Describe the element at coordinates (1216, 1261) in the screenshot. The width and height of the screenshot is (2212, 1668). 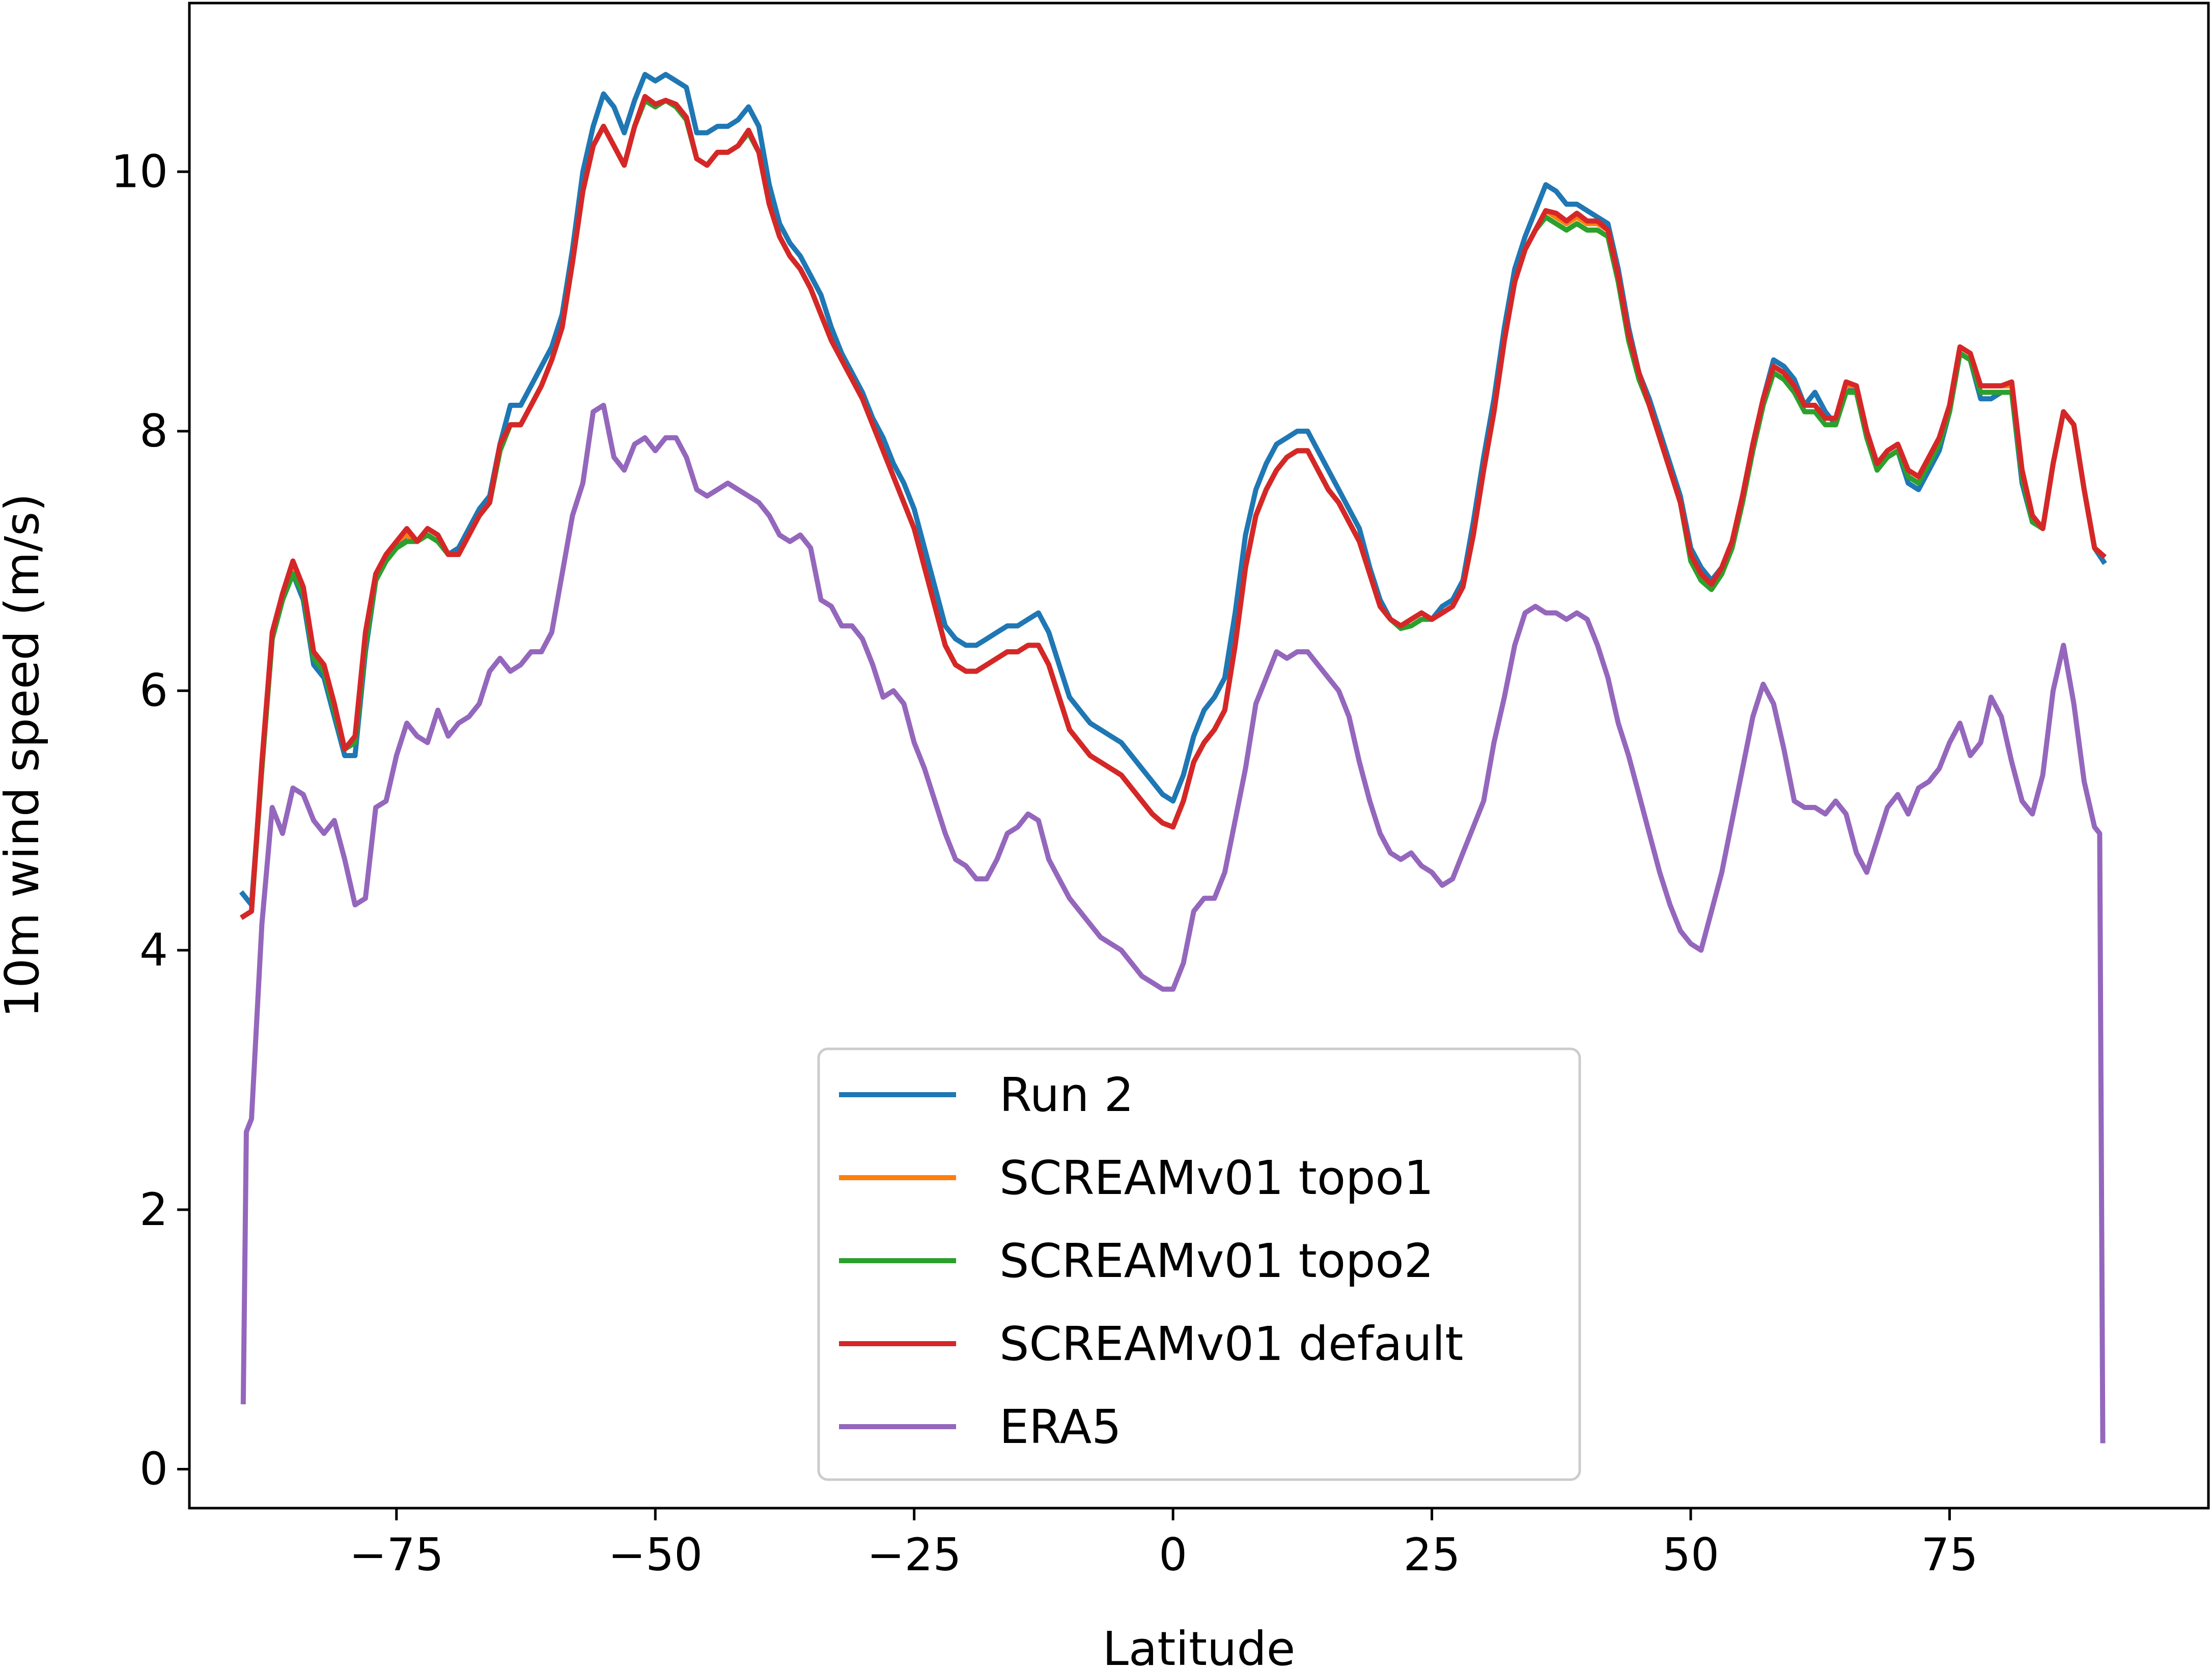
I see `legend-label: SCREAMv01 topo2` at that location.